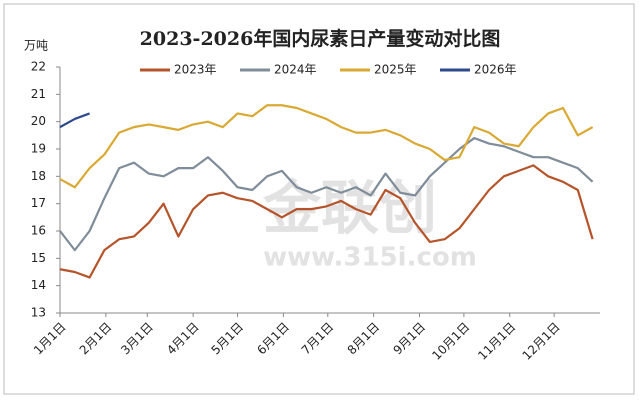 The width and height of the screenshot is (640, 400). Describe the element at coordinates (137, 339) in the screenshot. I see `x-tick-label: 3月1日` at that location.